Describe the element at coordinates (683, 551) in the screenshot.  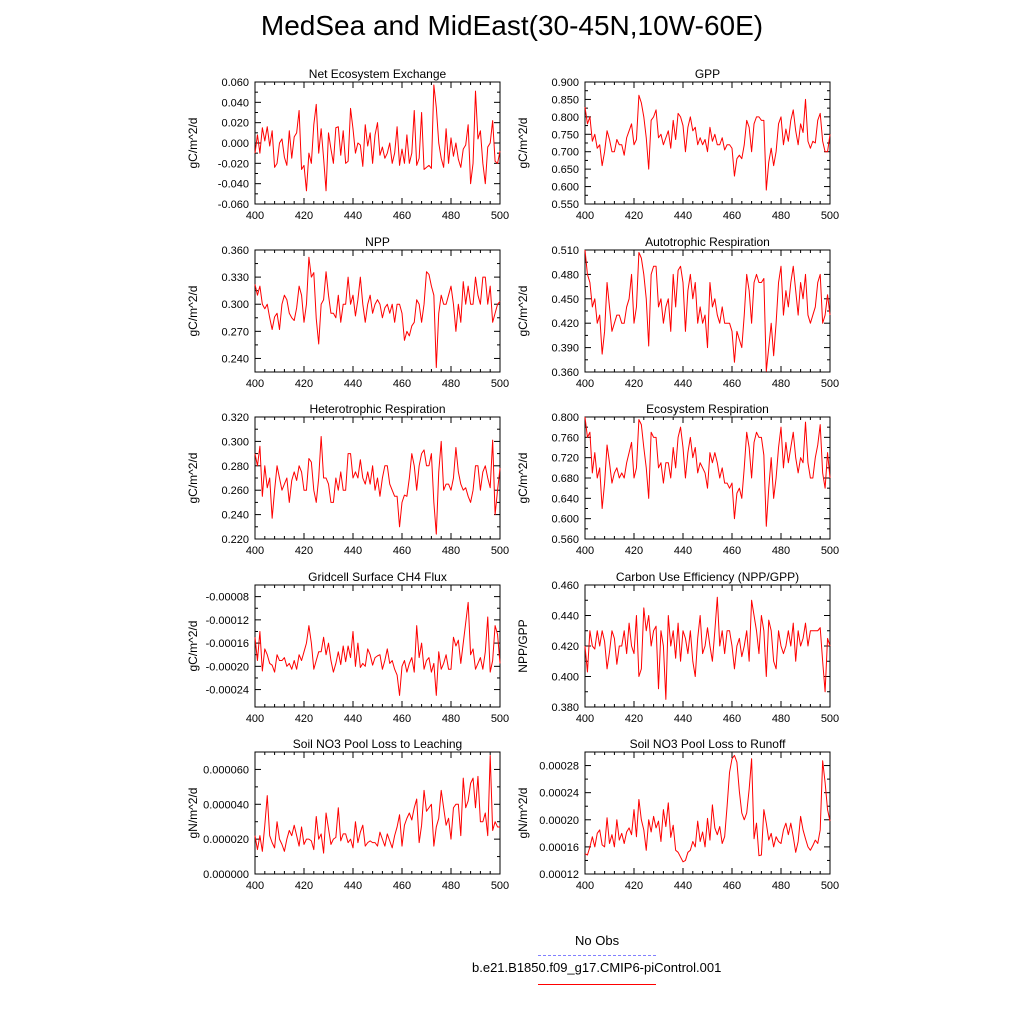
I see `x-tick-label-6: 440` at that location.